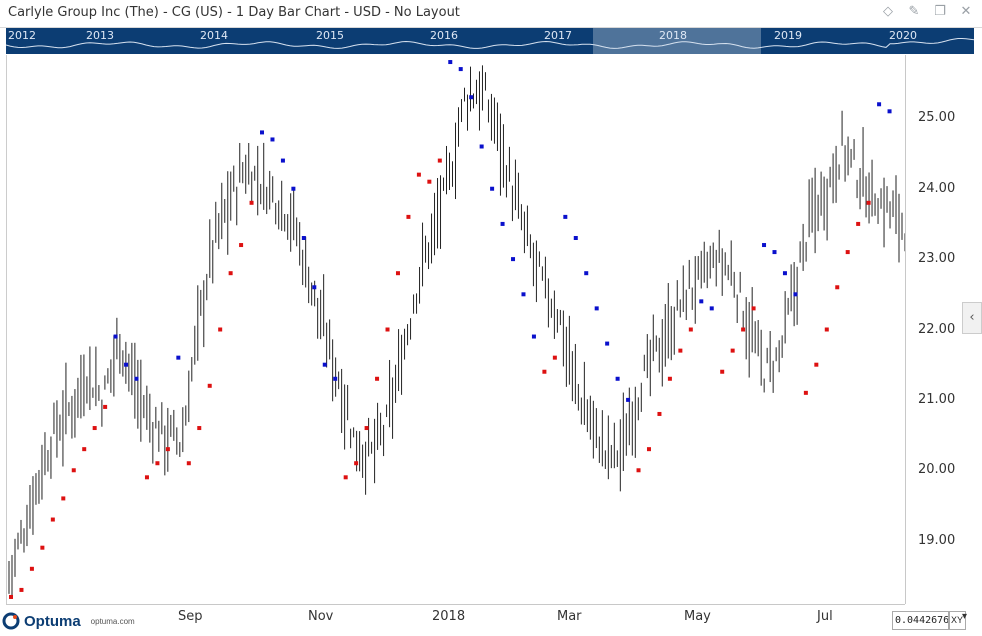 This screenshot has height=636, width=982. Describe the element at coordinates (914, 11) in the screenshot. I see `pin-icon: ✎` at that location.